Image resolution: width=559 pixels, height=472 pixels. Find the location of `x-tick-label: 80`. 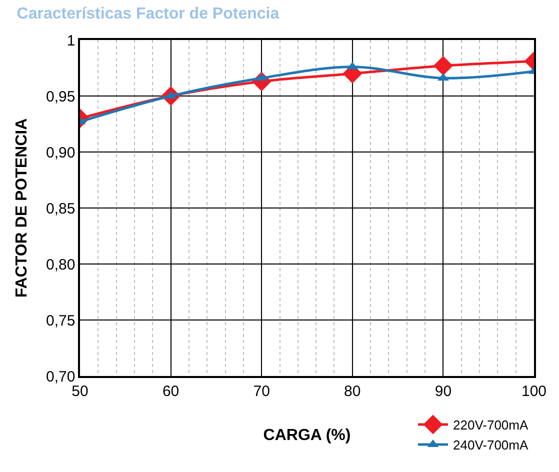

x-tick-label: 80 is located at coordinates (352, 391).